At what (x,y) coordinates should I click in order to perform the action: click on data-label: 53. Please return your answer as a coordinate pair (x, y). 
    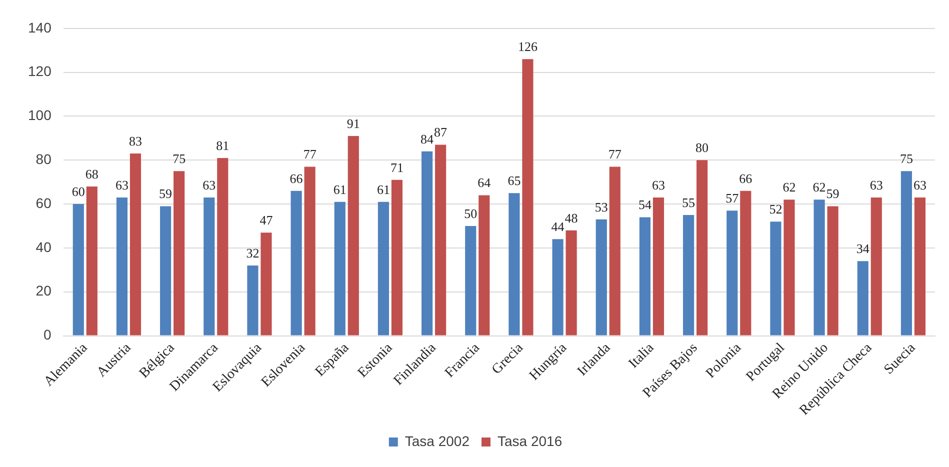
    Looking at the image, I should click on (601, 206).